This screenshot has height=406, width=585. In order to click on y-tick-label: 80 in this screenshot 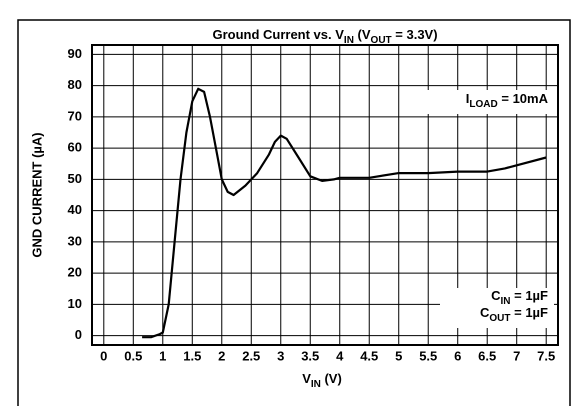, I will do `click(75, 84)`.